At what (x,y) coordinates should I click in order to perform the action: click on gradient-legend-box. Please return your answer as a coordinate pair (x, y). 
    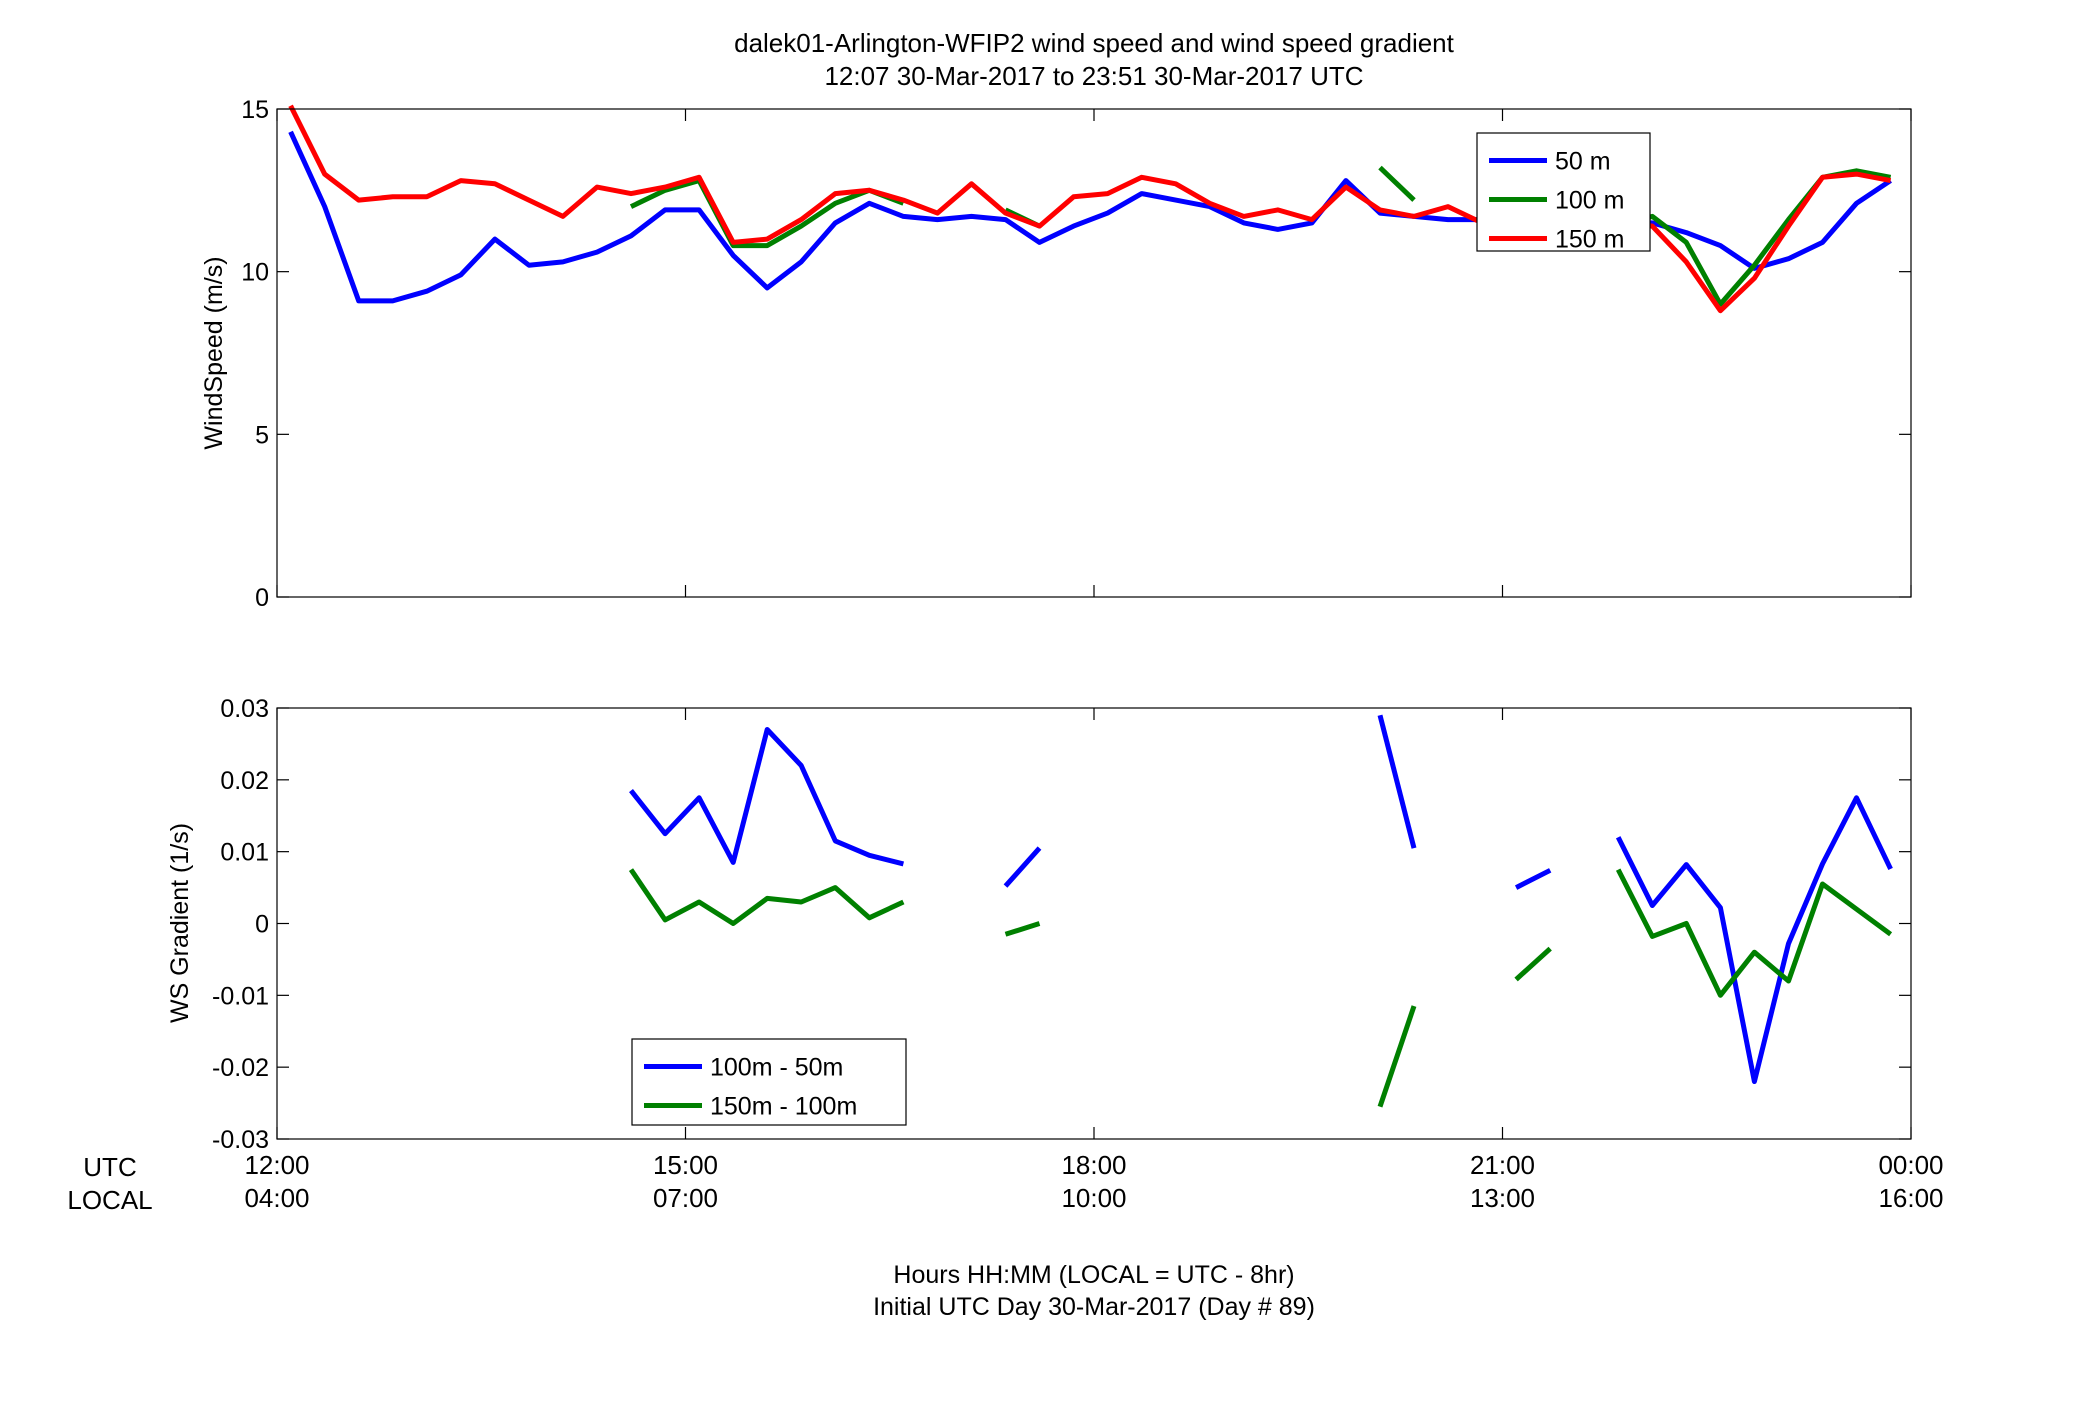
    Looking at the image, I should click on (769, 1082).